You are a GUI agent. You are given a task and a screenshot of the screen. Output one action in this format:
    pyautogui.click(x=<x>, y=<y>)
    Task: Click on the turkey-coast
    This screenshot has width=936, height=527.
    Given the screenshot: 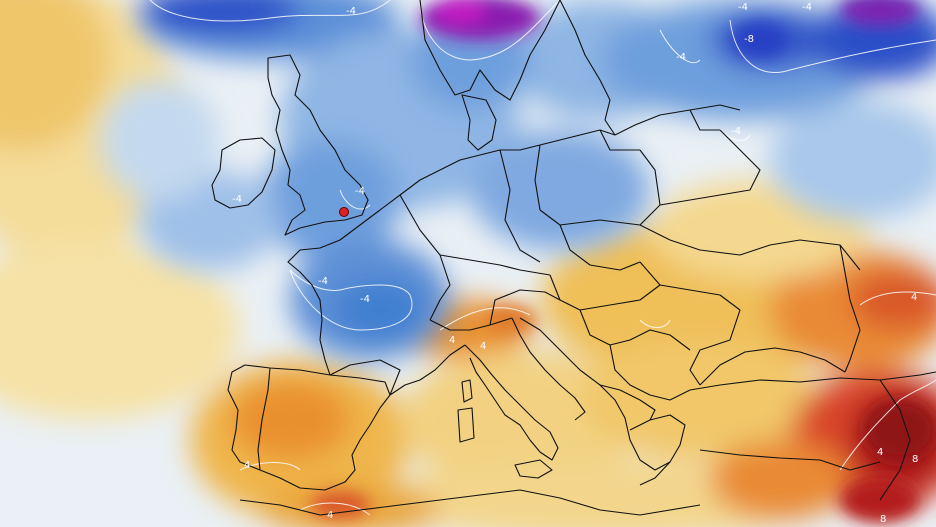 What is the action you would take?
    pyautogui.click(x=812, y=381)
    